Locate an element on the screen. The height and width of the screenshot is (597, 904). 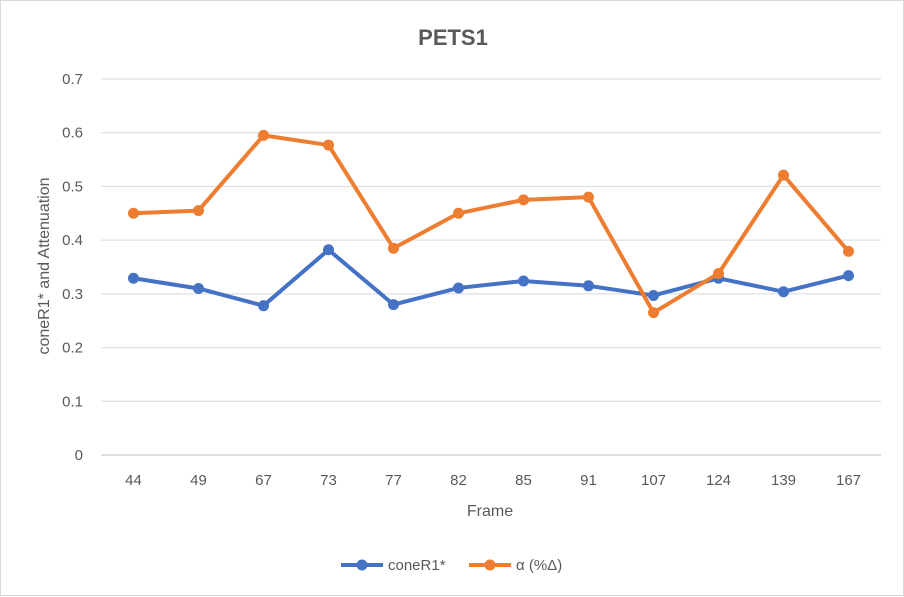
y-tick-label: 0.7 is located at coordinates (72, 79).